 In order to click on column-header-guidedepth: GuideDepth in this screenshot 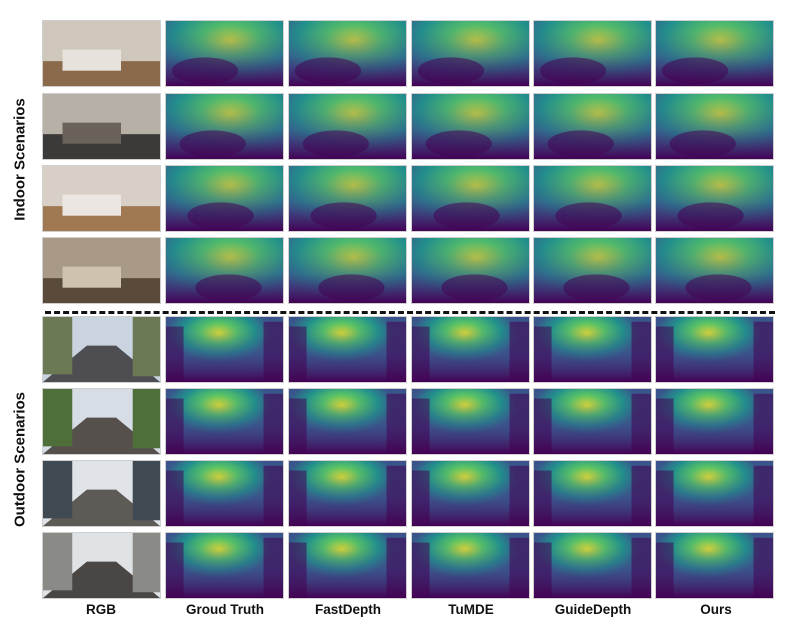, I will do `click(593, 609)`.